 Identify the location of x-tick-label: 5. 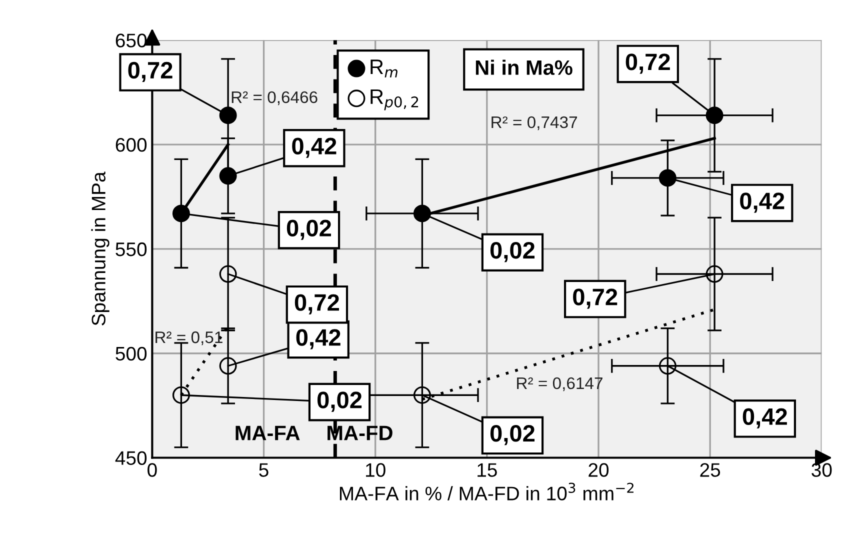
(263, 470).